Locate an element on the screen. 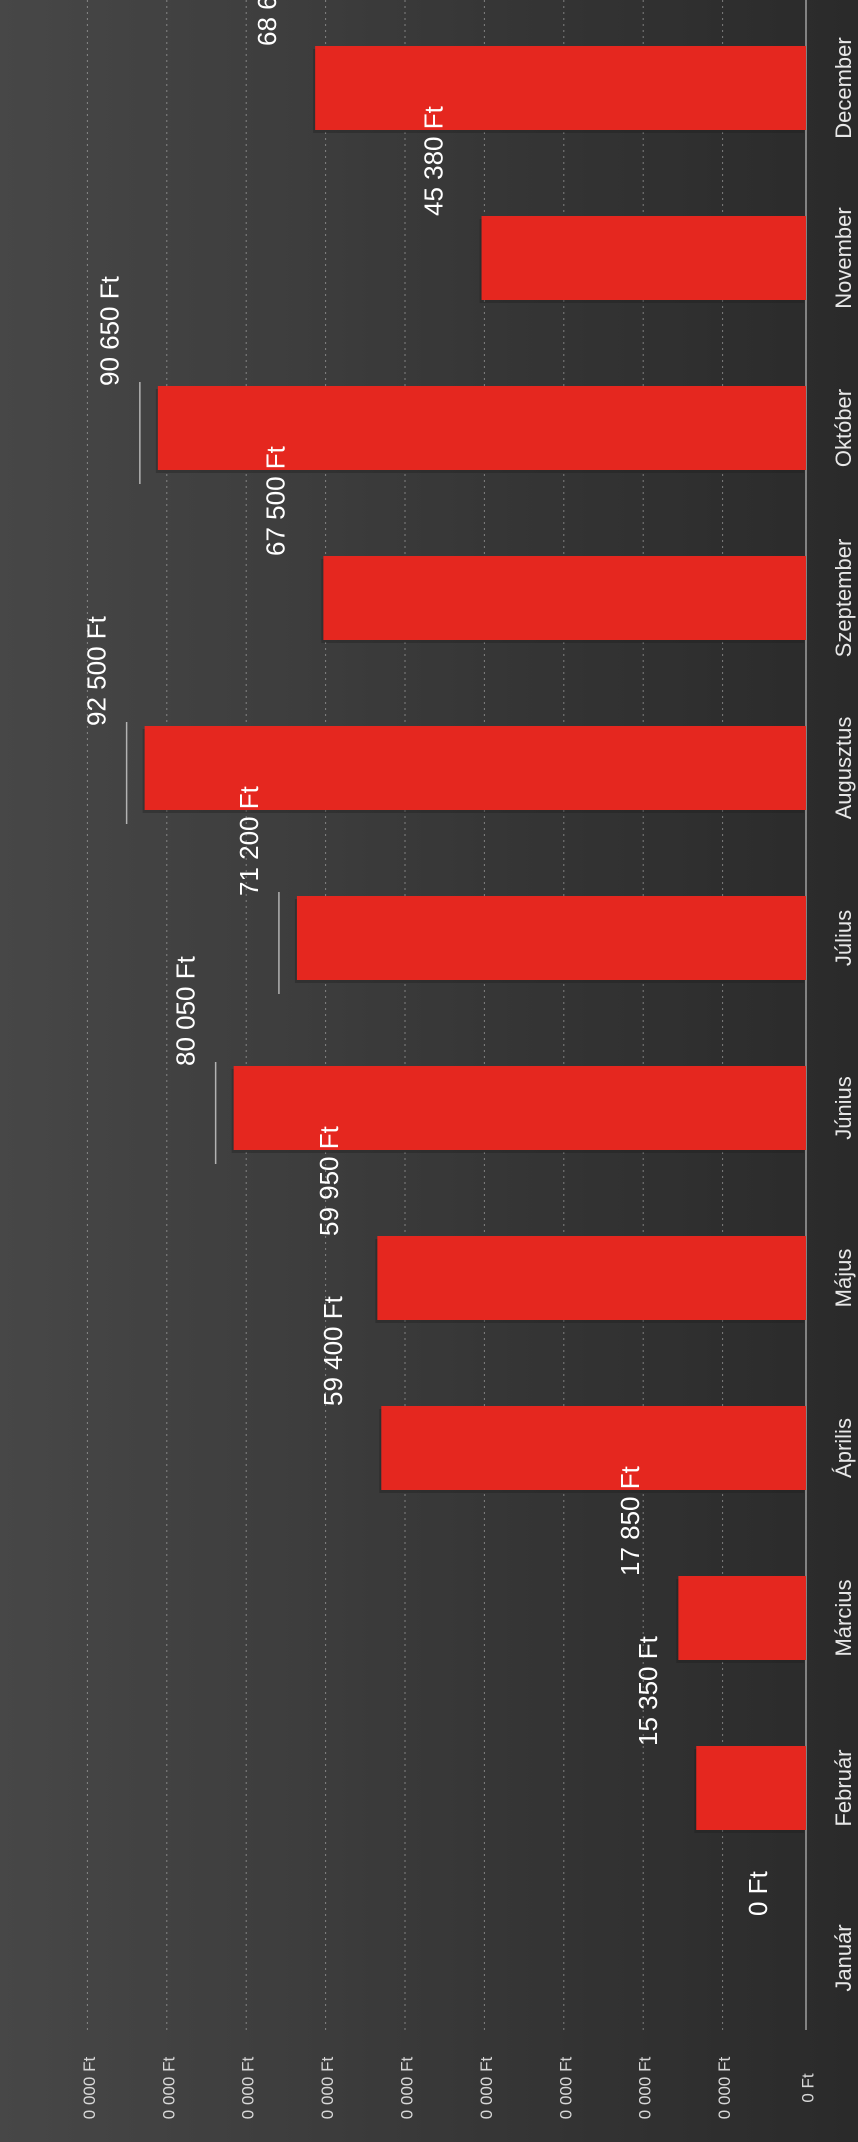  value-label: 92 500 Ft is located at coordinates (97, 670).